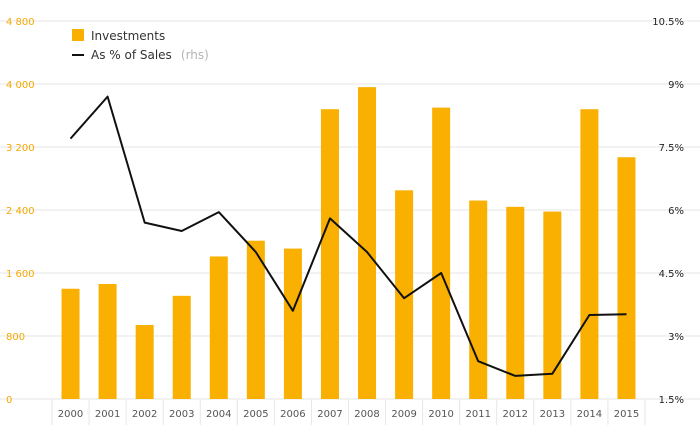 The height and width of the screenshot is (433, 700). I want to click on left-tick-label: 1 600, so click(20, 274).